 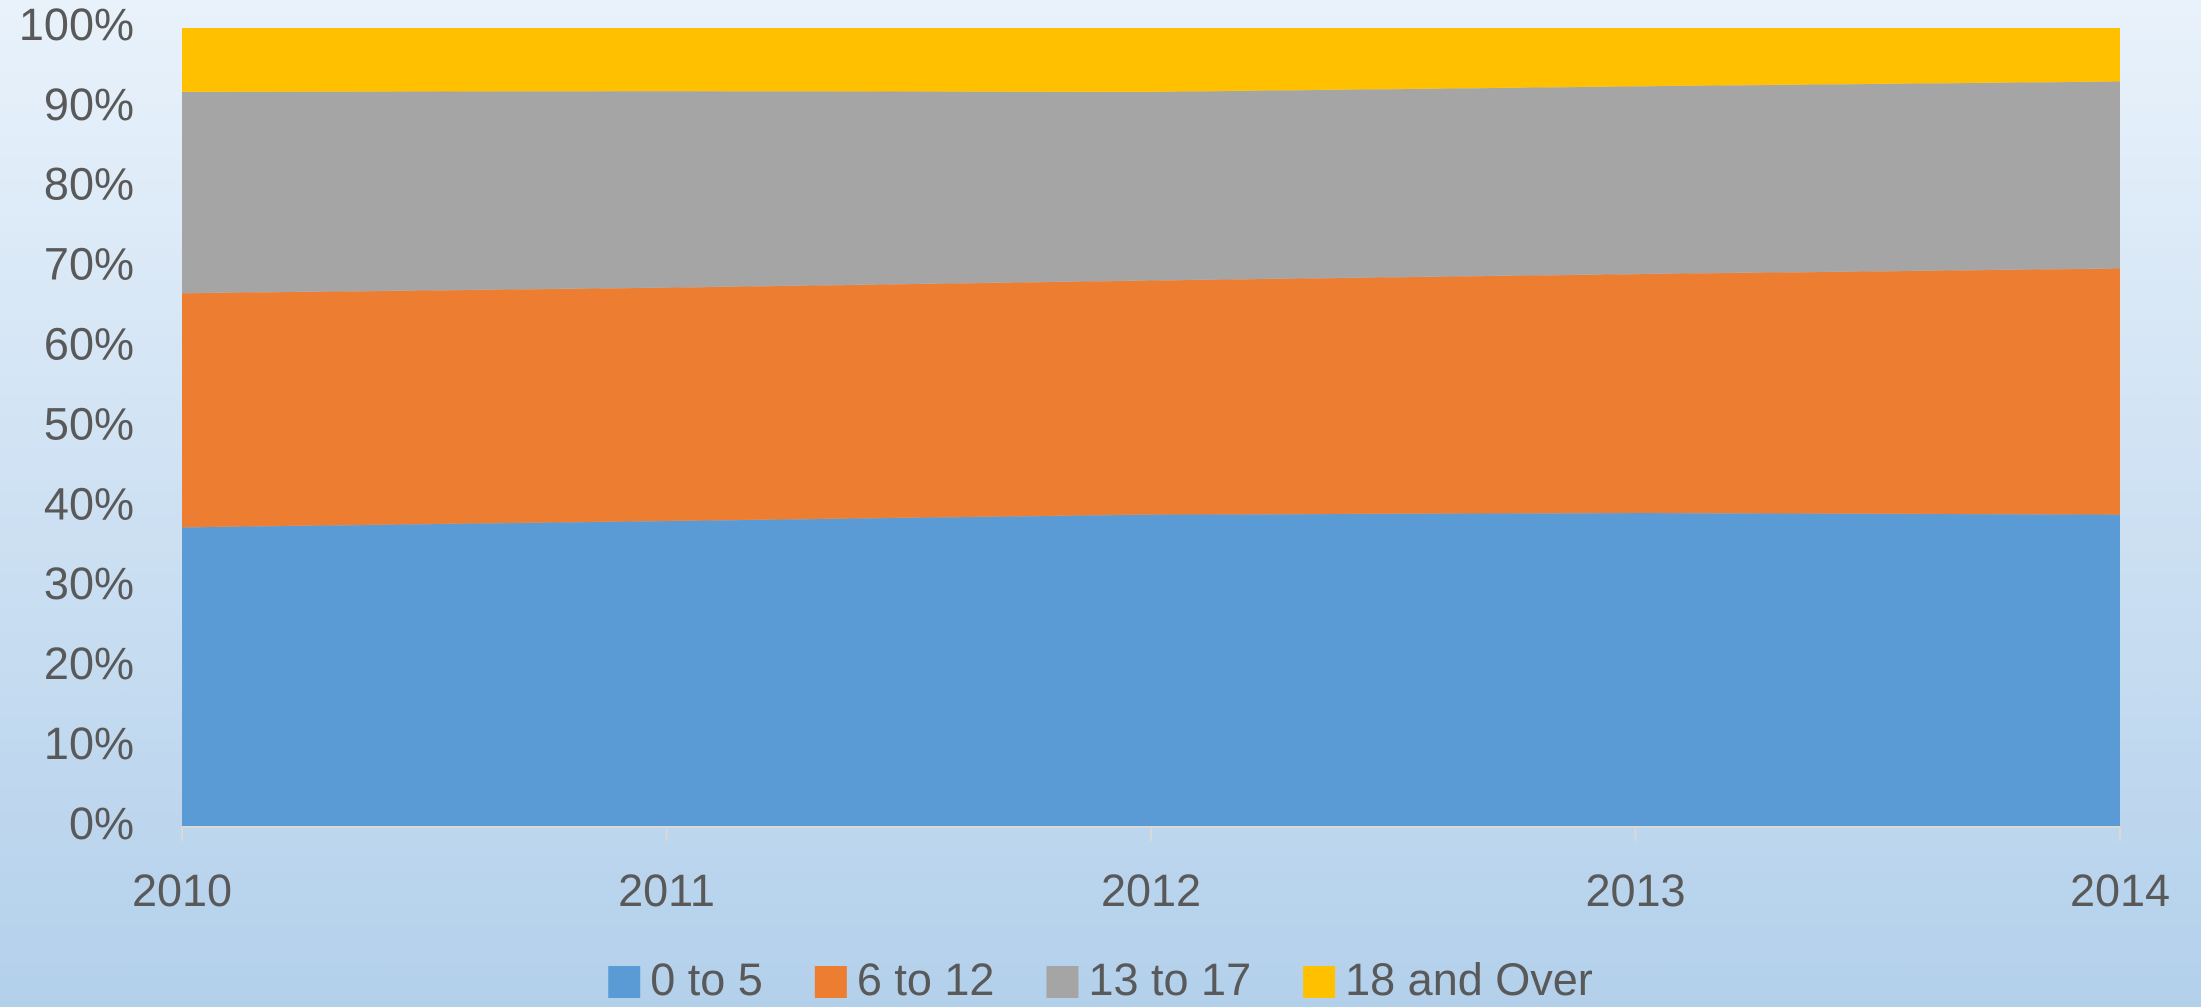 I want to click on y-tick-label: 10%, so click(x=89, y=743).